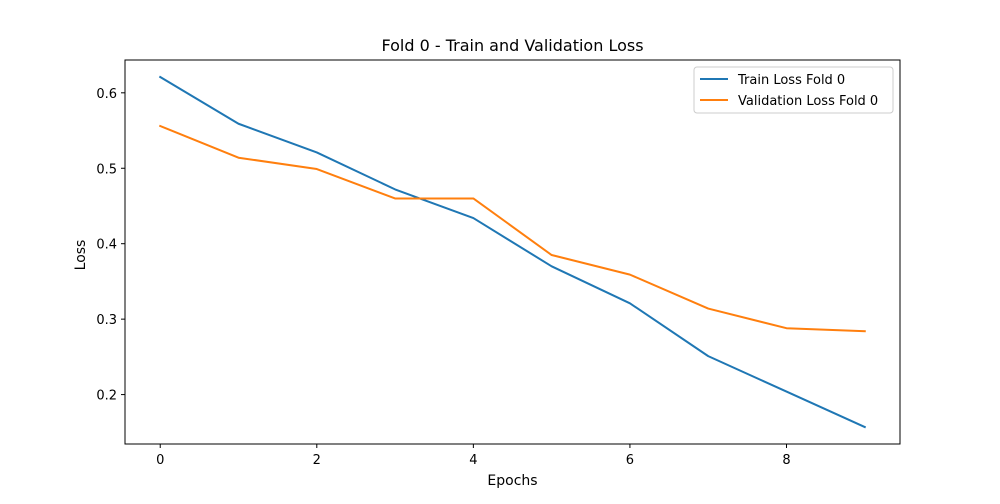  What do you see at coordinates (793, 90) in the screenshot?
I see `legend-box` at bounding box center [793, 90].